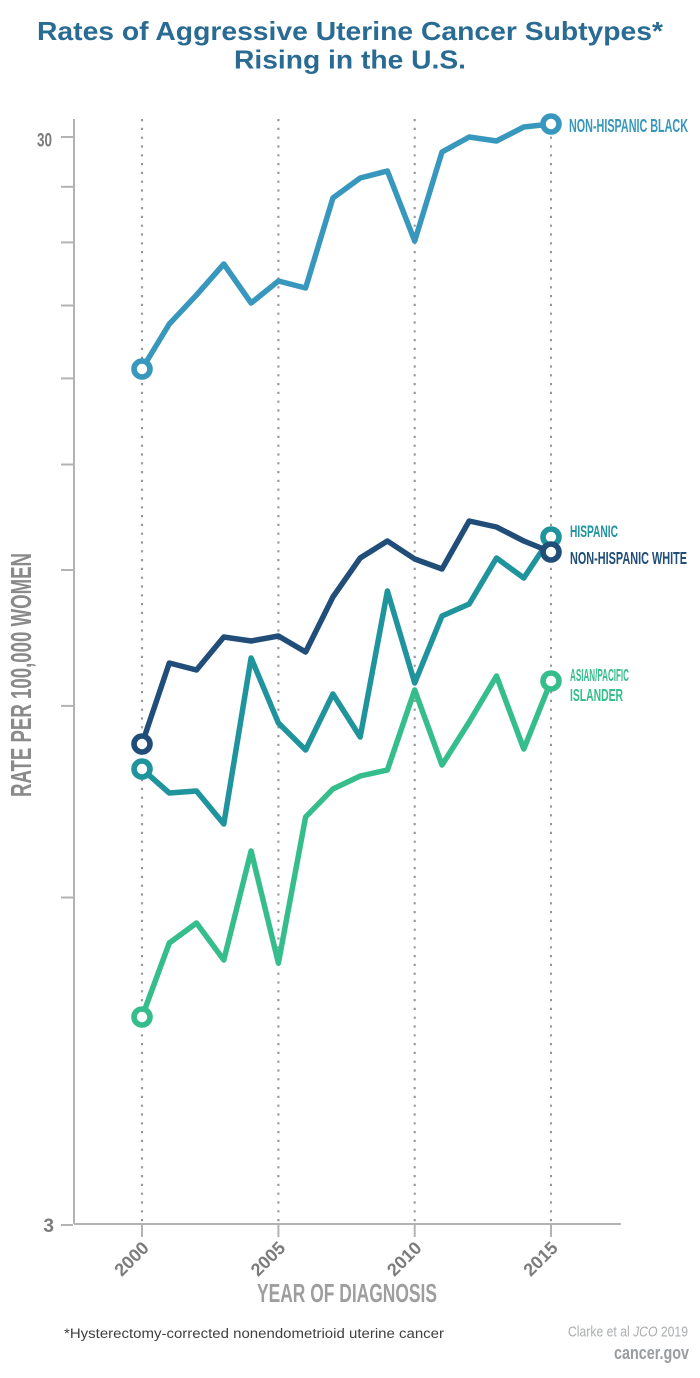 The width and height of the screenshot is (700, 1378). What do you see at coordinates (594, 531) in the screenshot?
I see `svg-text: HISPANIC` at bounding box center [594, 531].